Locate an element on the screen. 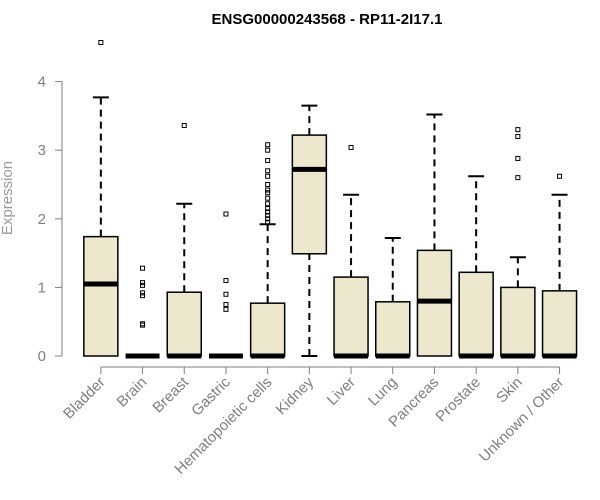 Image resolution: width=600 pixels, height=500 pixels. chart-title: ENSG00000243568 - RP11-2I17.1 is located at coordinates (327, 19).